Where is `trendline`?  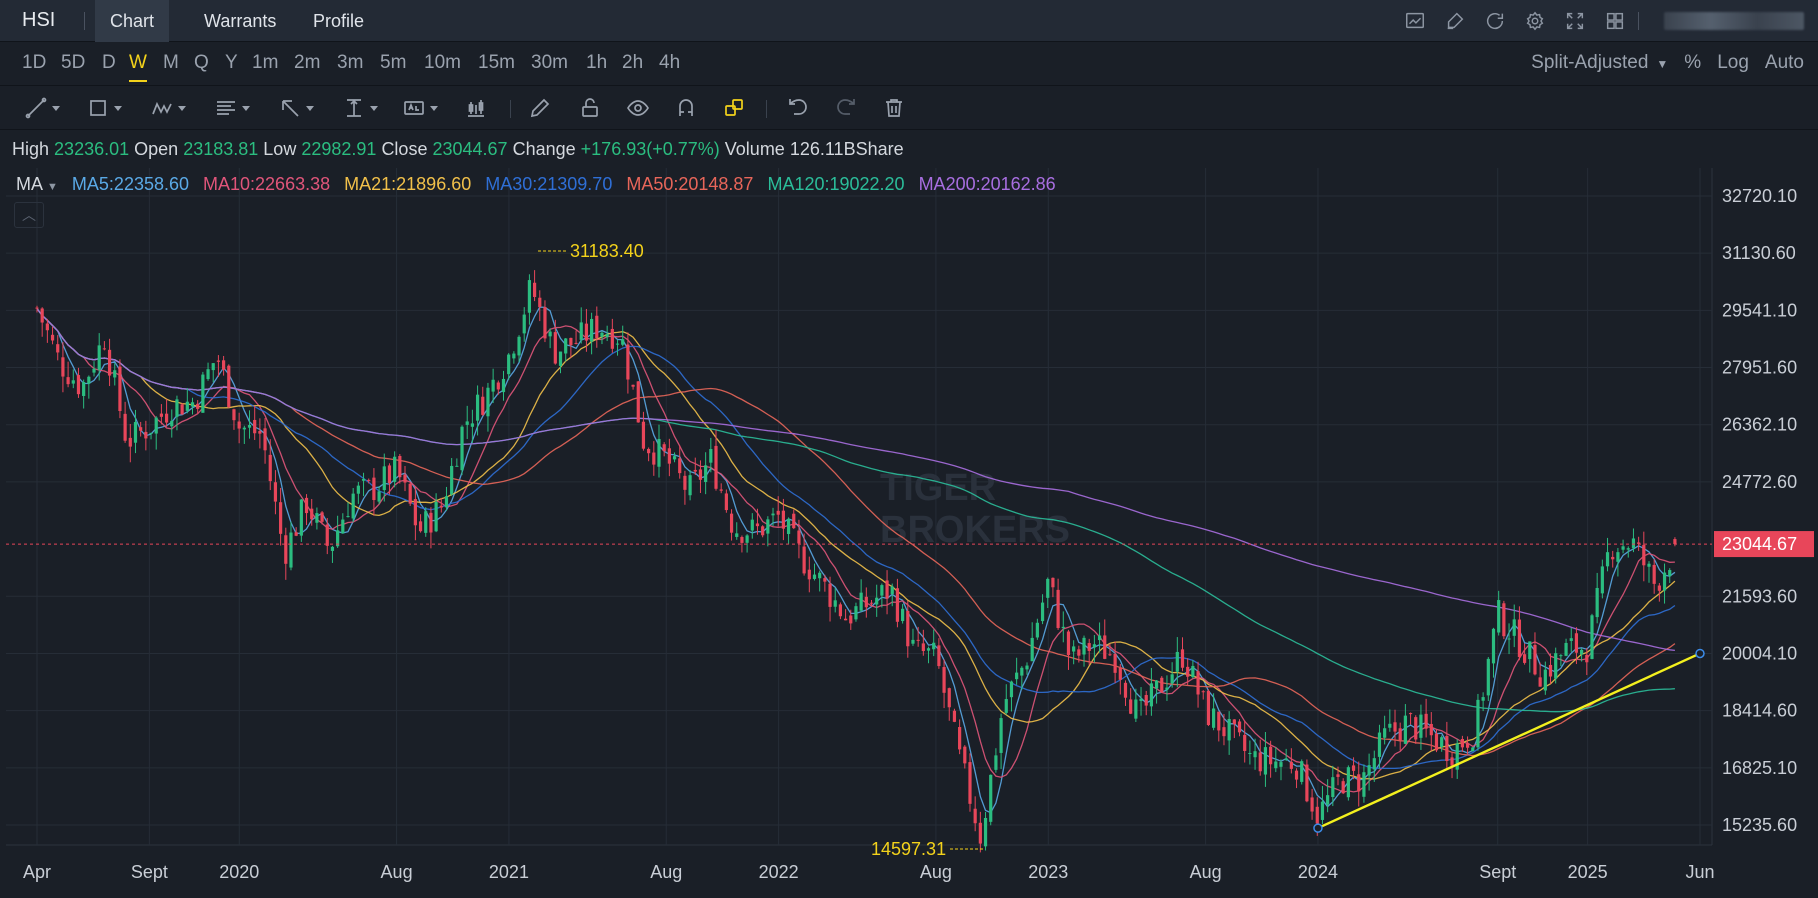 trendline is located at coordinates (1509, 741).